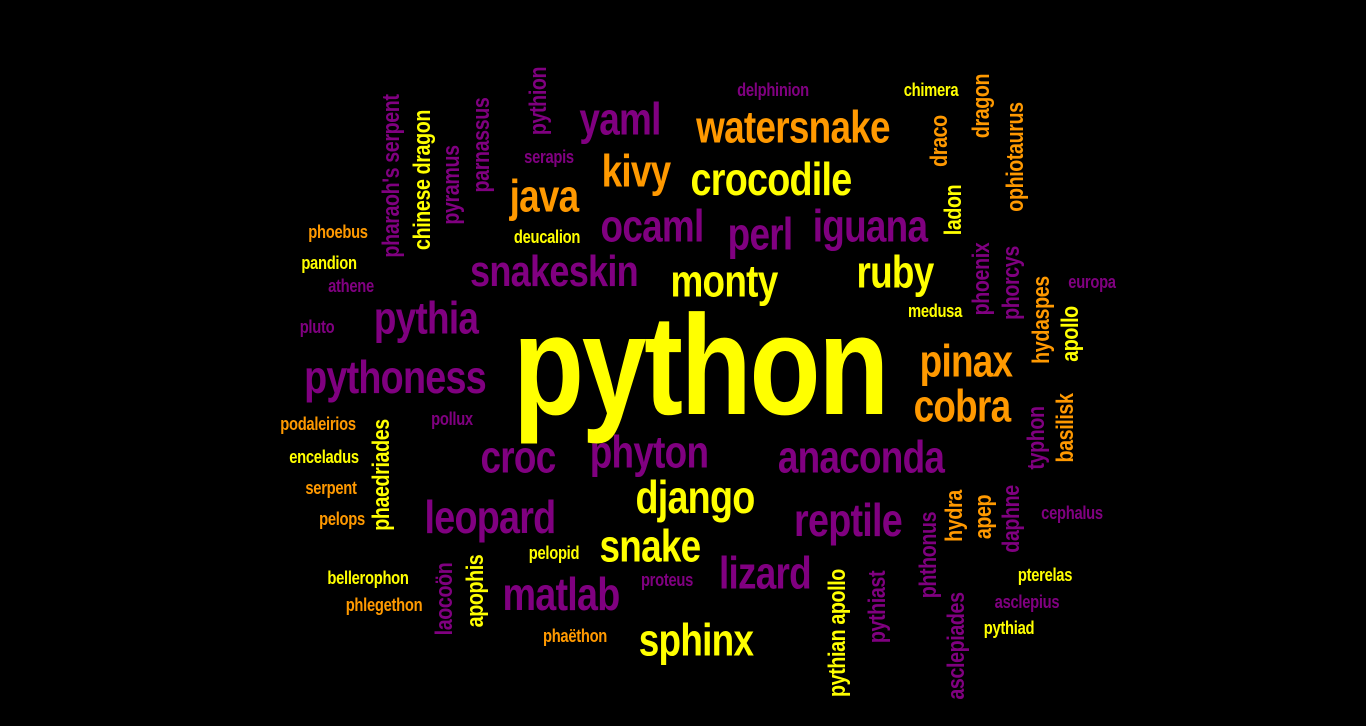  What do you see at coordinates (554, 553) in the screenshot?
I see `word: pelopid` at bounding box center [554, 553].